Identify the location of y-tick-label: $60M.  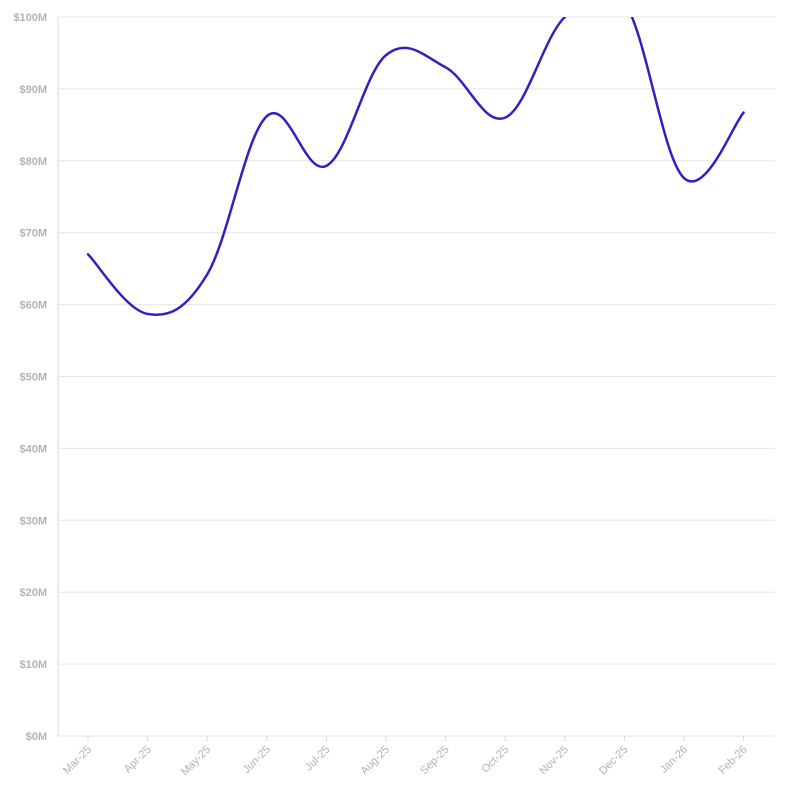
(33, 306).